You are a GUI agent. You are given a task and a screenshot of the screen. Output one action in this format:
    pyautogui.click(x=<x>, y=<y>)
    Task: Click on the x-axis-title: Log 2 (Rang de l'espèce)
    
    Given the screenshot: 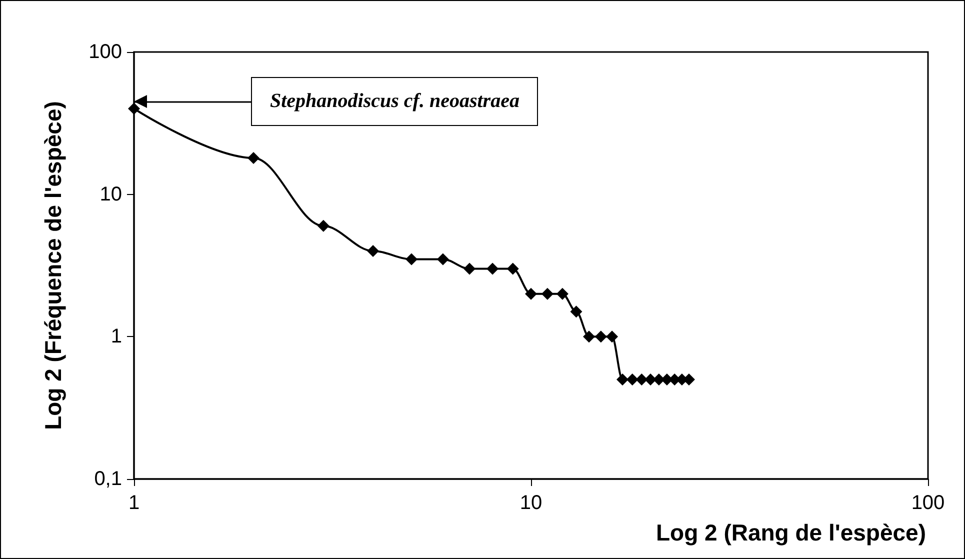 What is the action you would take?
    pyautogui.click(x=791, y=533)
    